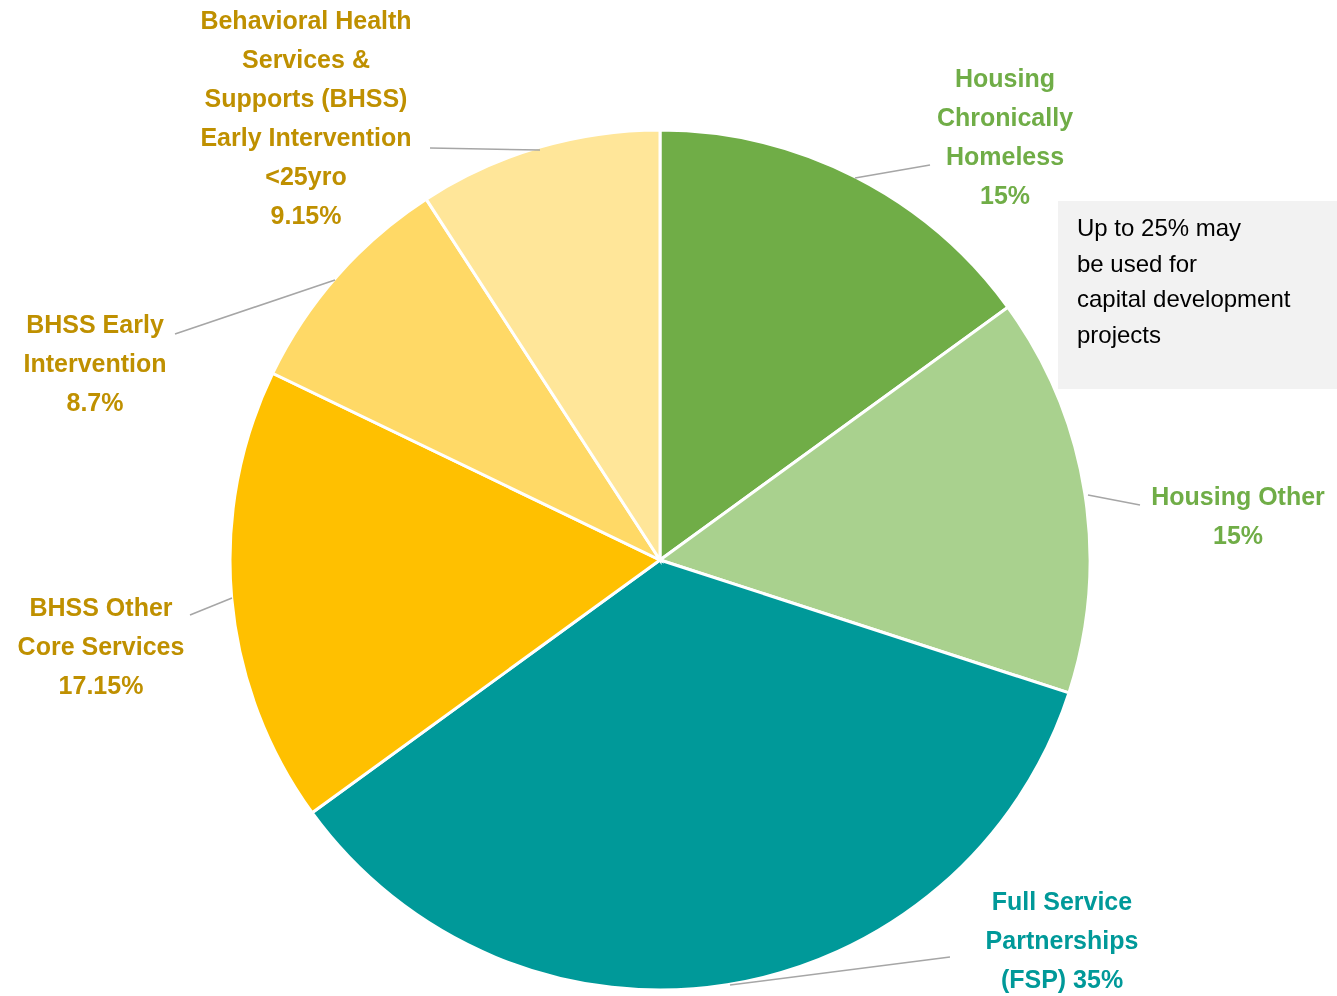  I want to click on text: Up to 25% may be used for capital development projects, so click(1184, 281).